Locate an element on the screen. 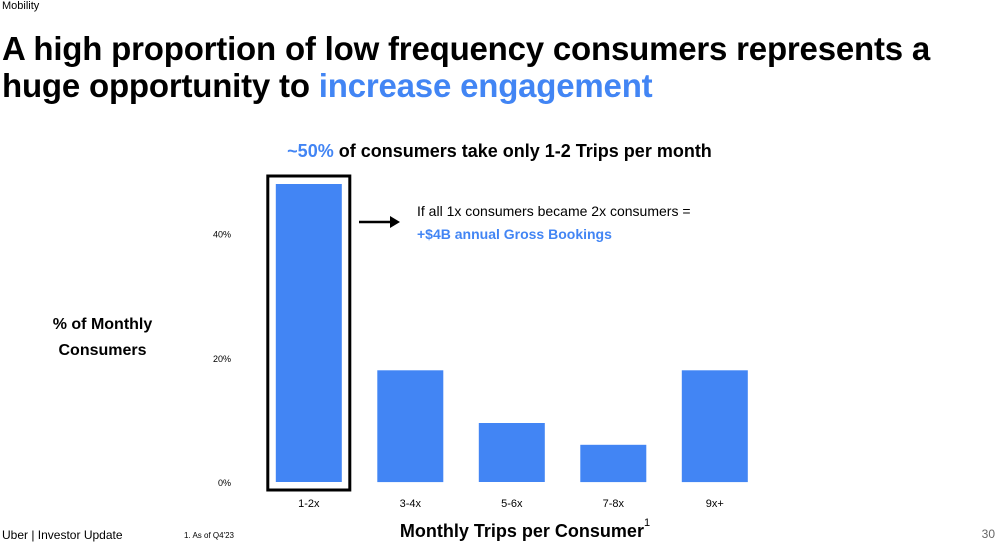 The width and height of the screenshot is (999, 543). x-axis-label-text: Monthly Trips per Consumer is located at coordinates (521, 531).